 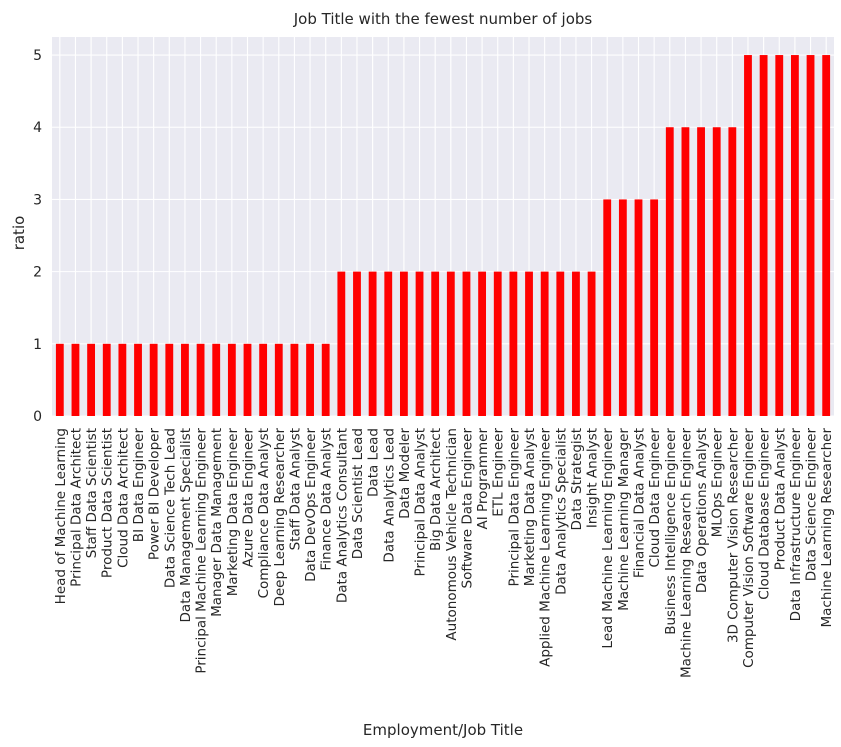 What do you see at coordinates (655, 498) in the screenshot?
I see `x-tick-label: Cloud Data Engineer` at bounding box center [655, 498].